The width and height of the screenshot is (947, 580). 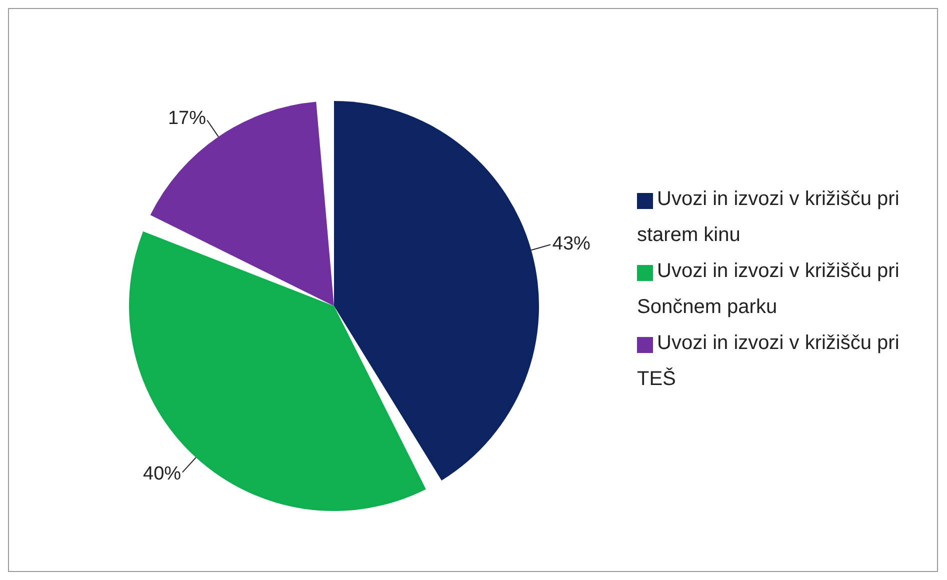 What do you see at coordinates (768, 289) in the screenshot?
I see `legend-label: Uvozi in izvozi v križišču pri Sončnem parku` at bounding box center [768, 289].